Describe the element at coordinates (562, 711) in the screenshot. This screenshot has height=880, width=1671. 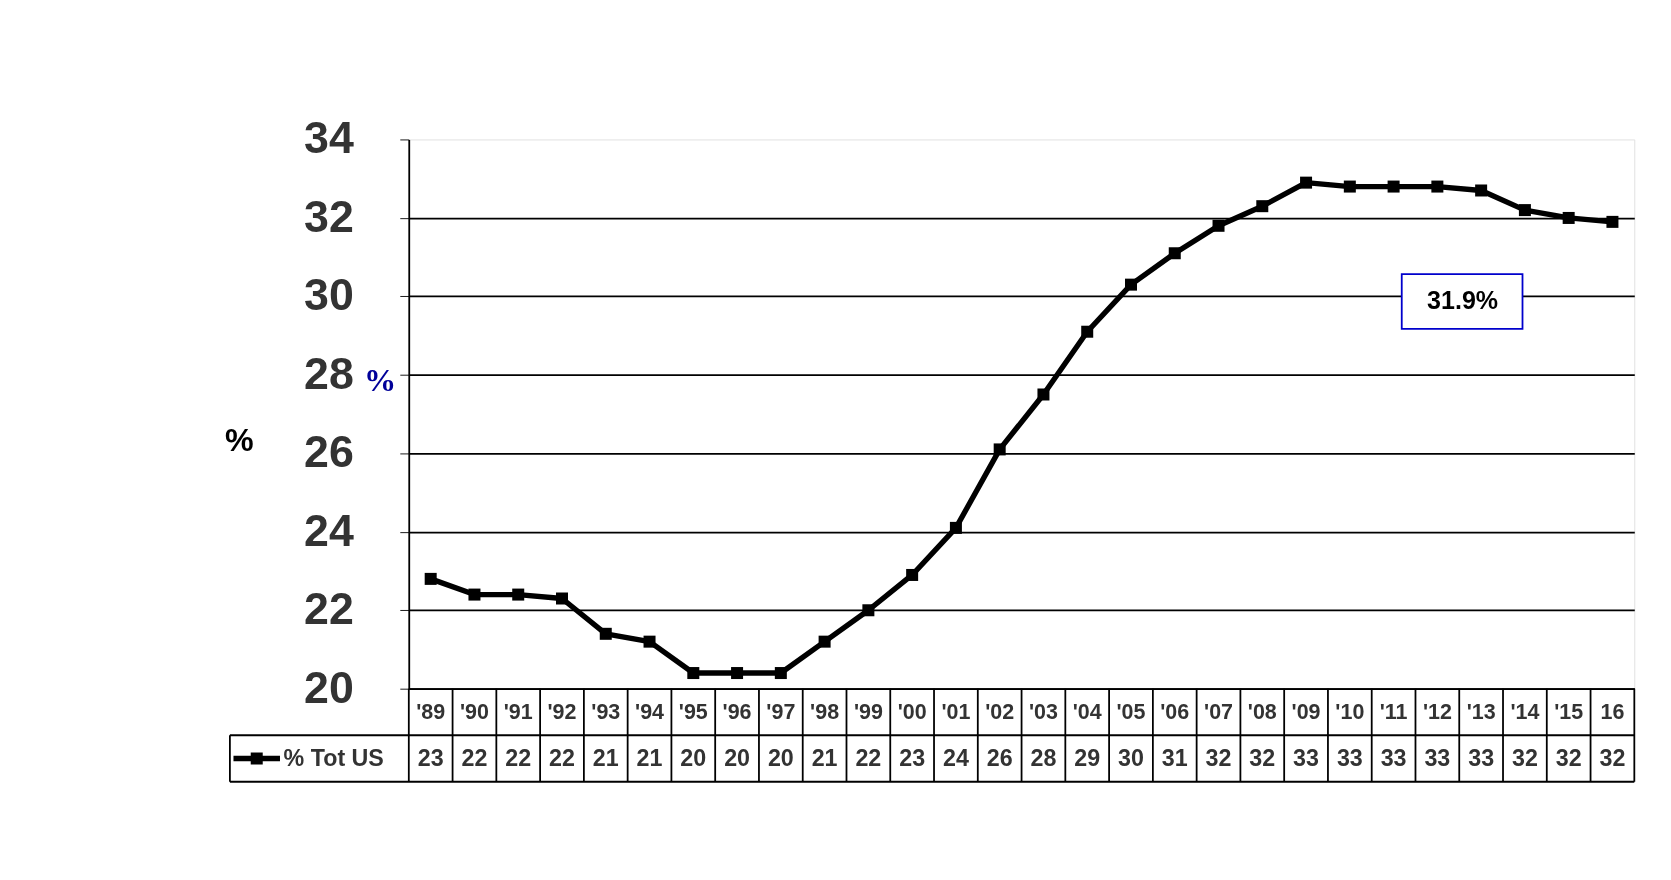
I see `x-tick-label: '92` at that location.